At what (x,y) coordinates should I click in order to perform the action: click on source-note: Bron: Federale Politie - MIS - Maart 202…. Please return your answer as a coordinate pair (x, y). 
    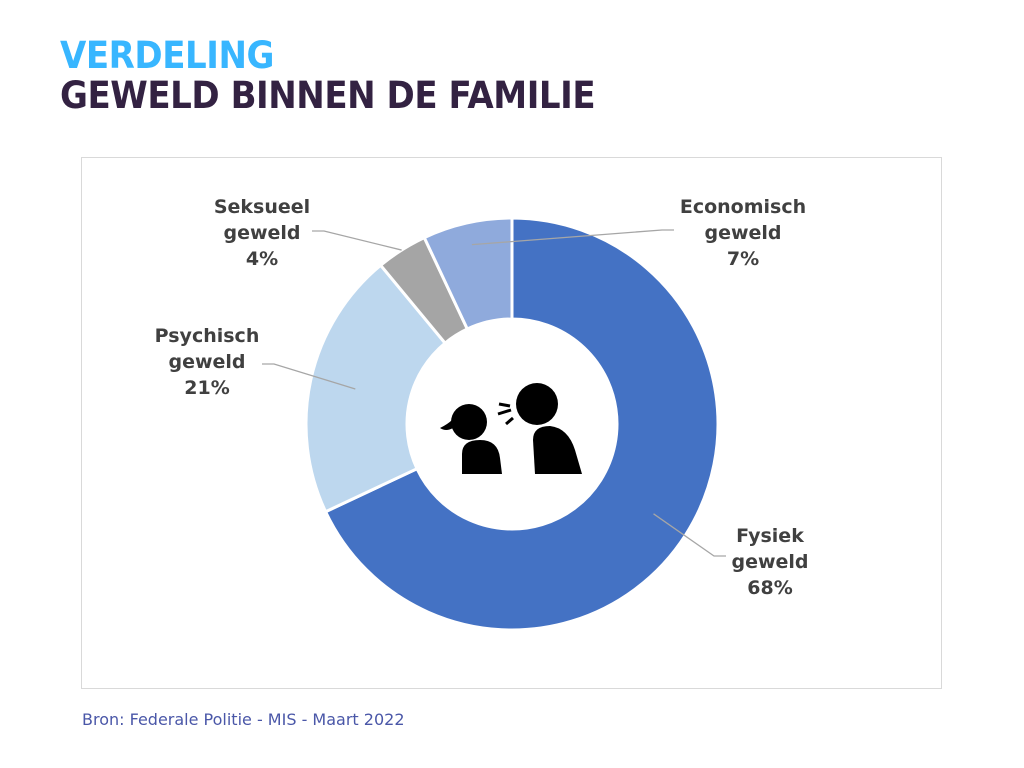
    Looking at the image, I should click on (243, 719).